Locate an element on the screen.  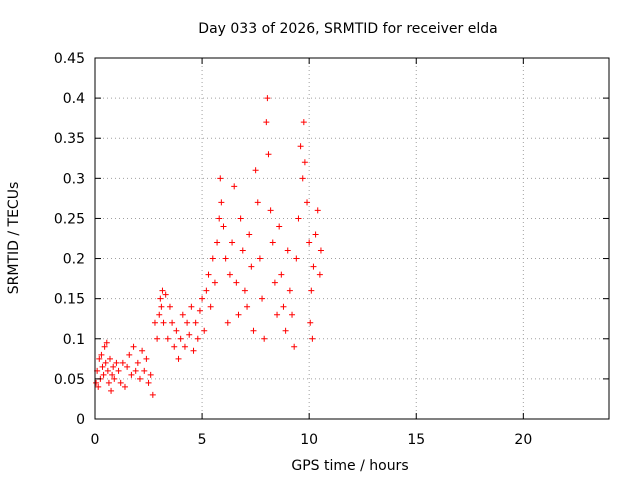
y-tick-label: 0.1 is located at coordinates (74, 340).